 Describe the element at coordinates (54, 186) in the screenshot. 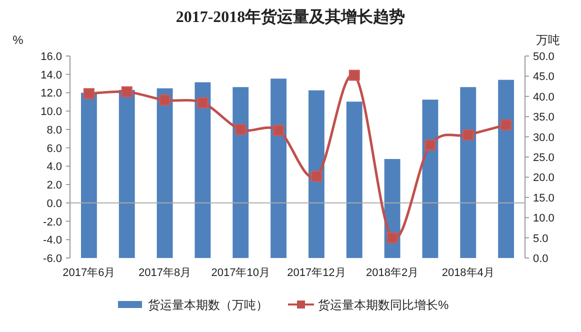

I see `y-tick-label: 2.0` at that location.